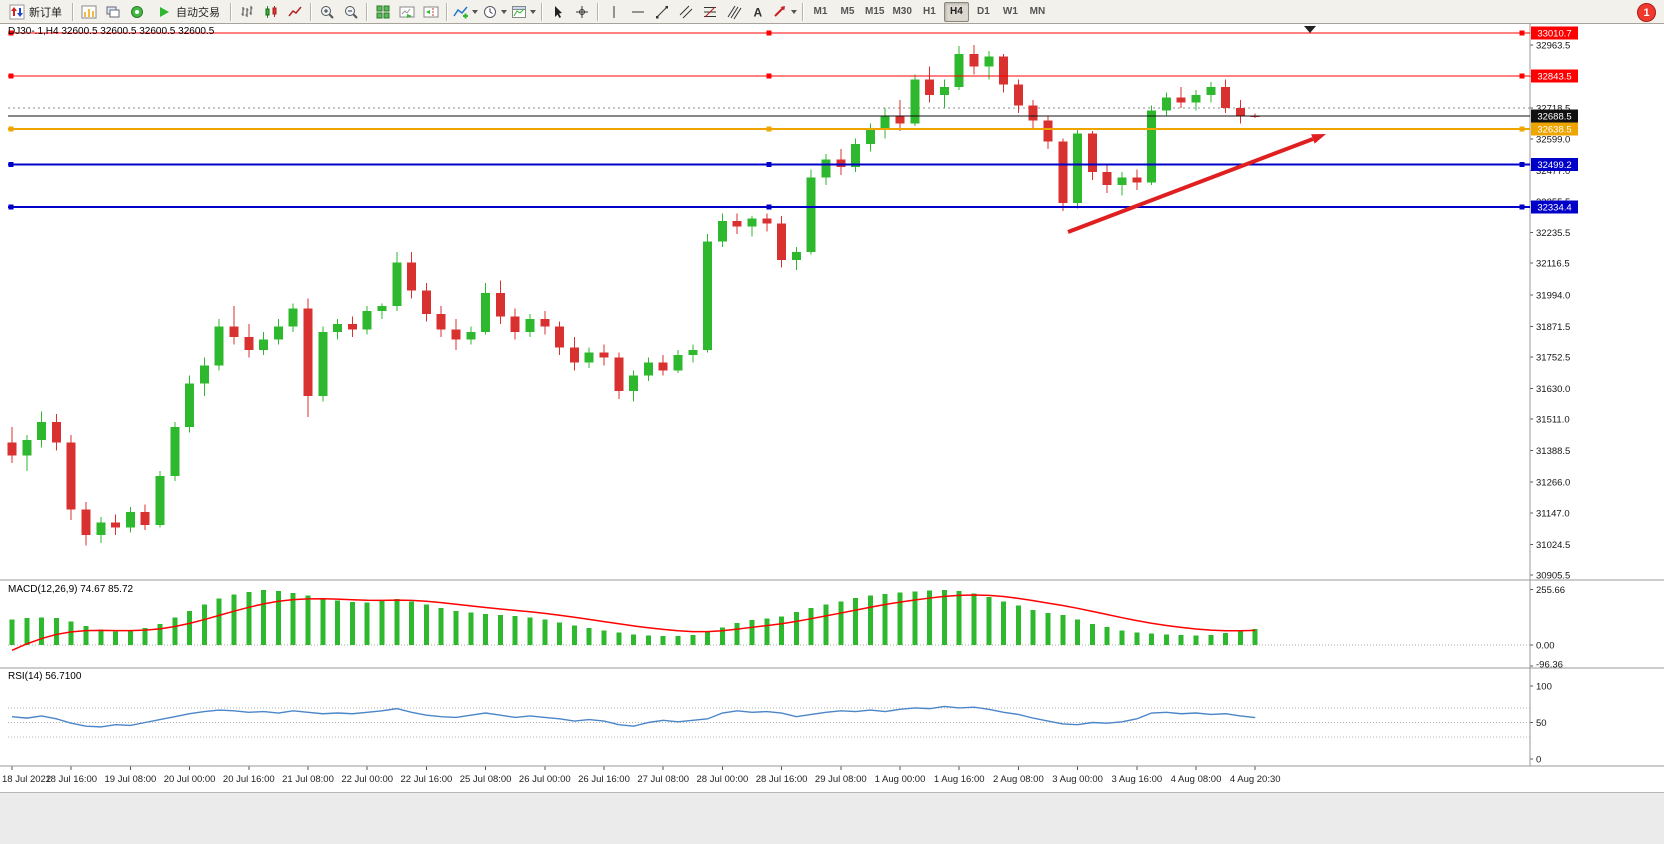 The width and height of the screenshot is (1664, 844). Describe the element at coordinates (663, 779) in the screenshot. I see `time-axis-label: 27 Jul 08:00` at that location.